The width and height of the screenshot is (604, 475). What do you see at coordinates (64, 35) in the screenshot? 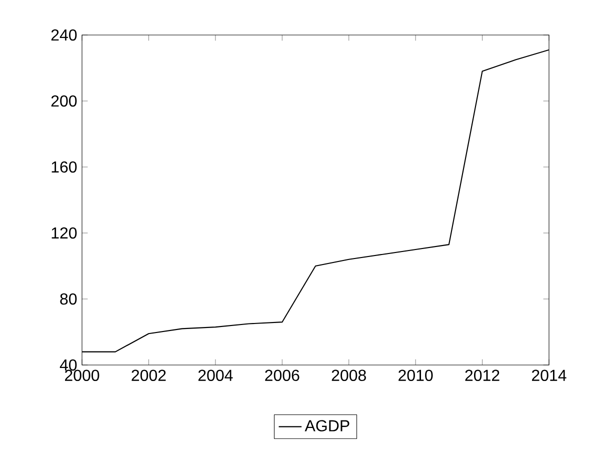
I see `y-tick-label: 240` at bounding box center [64, 35].